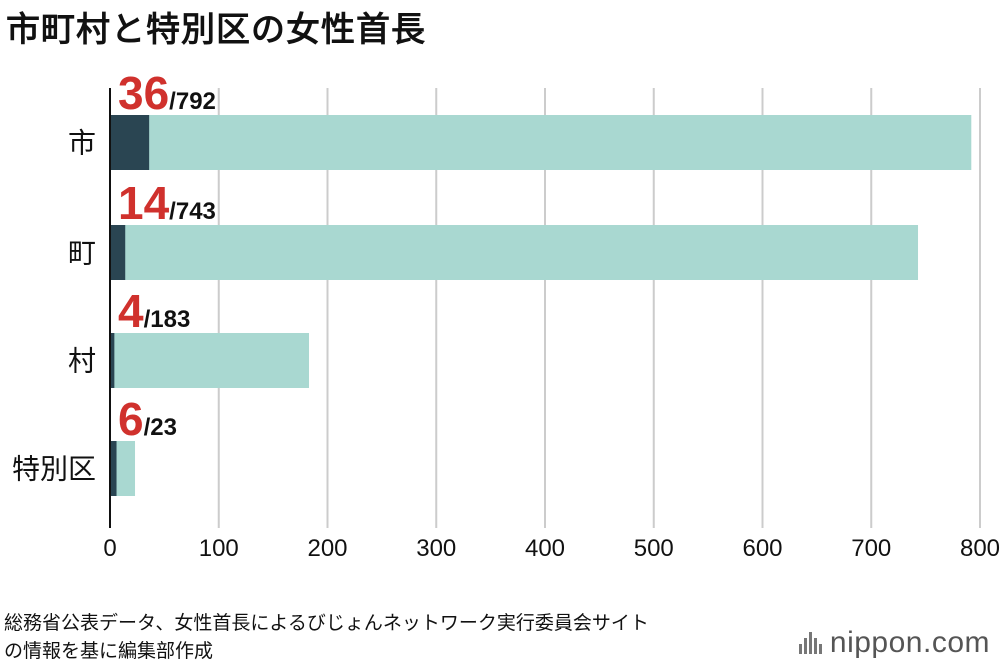 This screenshot has width=1000, height=670. Describe the element at coordinates (192, 101) in the screenshot. I see `data-label-total: /792` at that location.